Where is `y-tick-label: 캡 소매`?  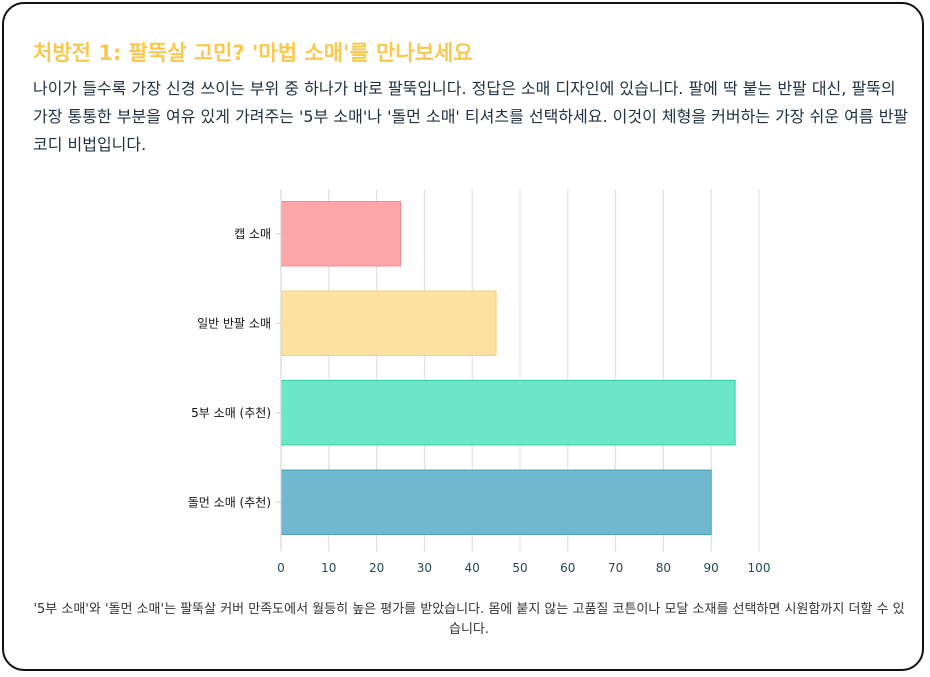
y-tick-label: 캡 소매 is located at coordinates (252, 234).